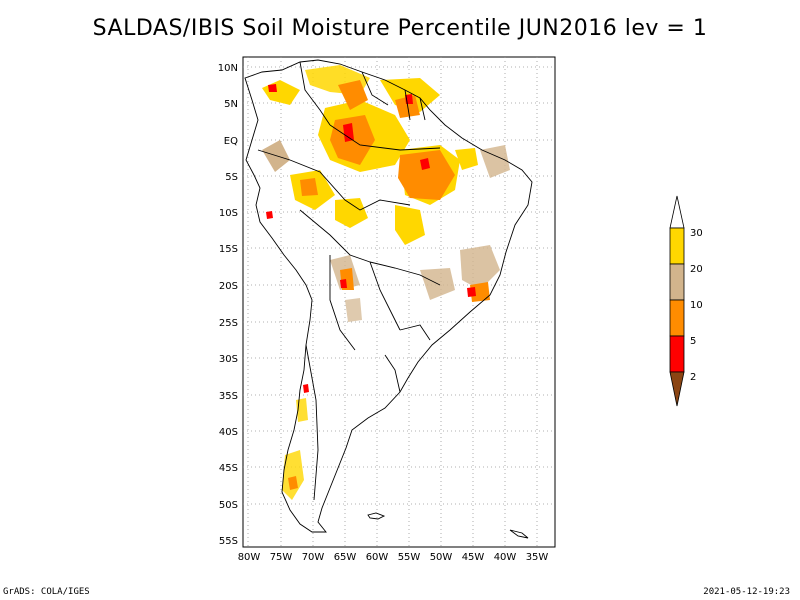 The width and height of the screenshot is (800, 600). Describe the element at coordinates (677, 389) in the screenshot. I see `legend-cap-bottom` at that location.